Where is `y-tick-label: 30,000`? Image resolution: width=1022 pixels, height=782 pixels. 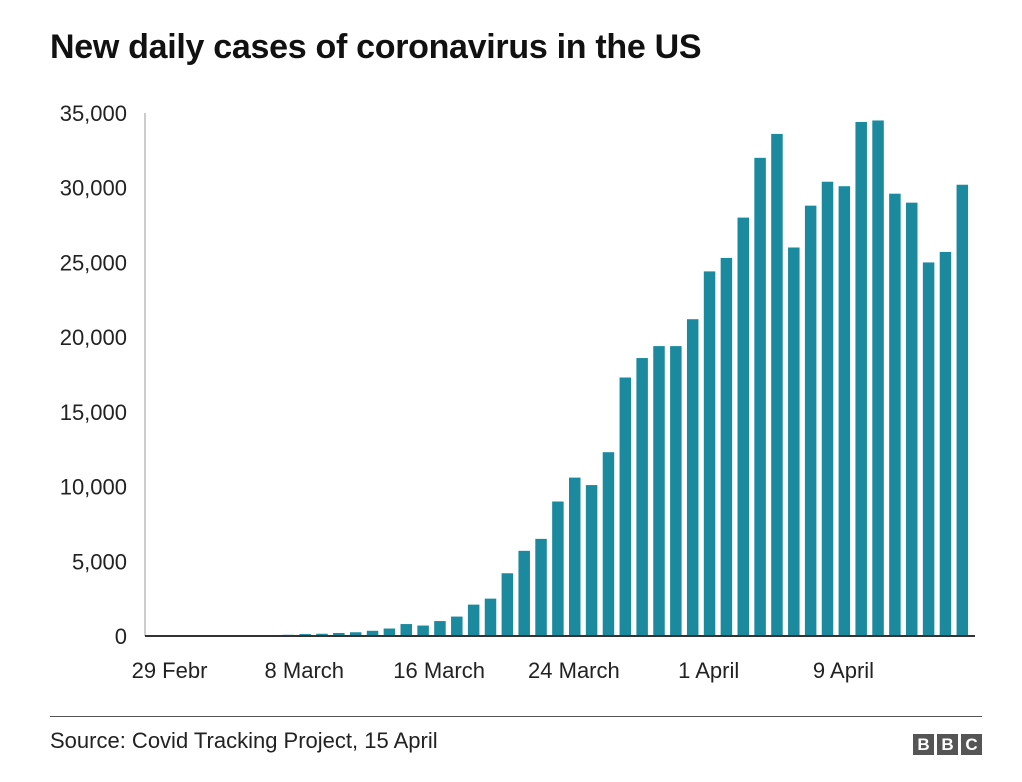 y-tick-label: 30,000 is located at coordinates (93, 188).